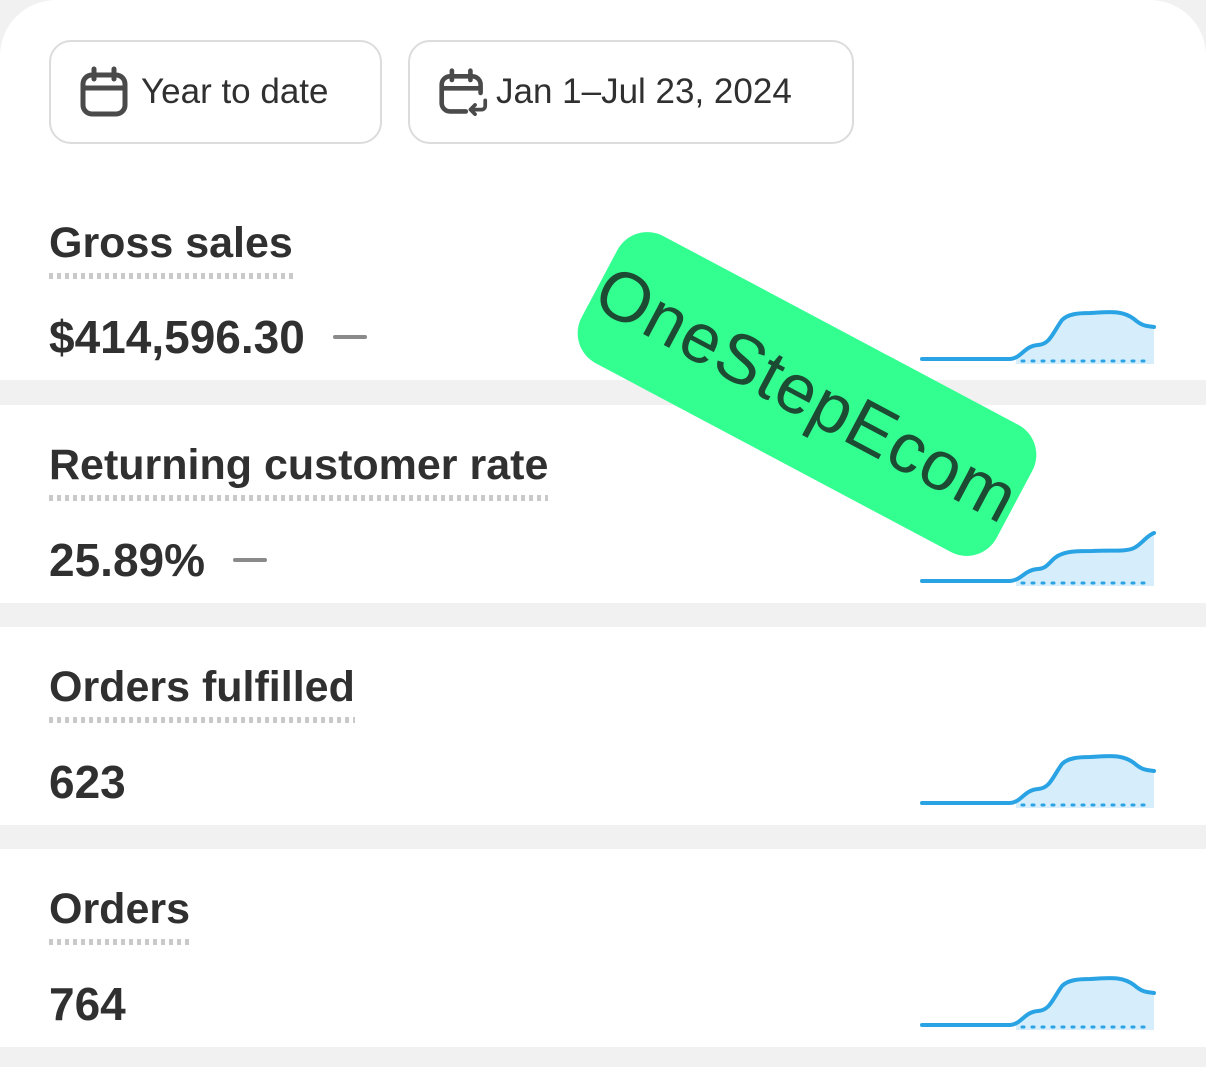  I want to click on compare-dates-button: Jan 1–Jul 23, 2024, so click(631, 92).